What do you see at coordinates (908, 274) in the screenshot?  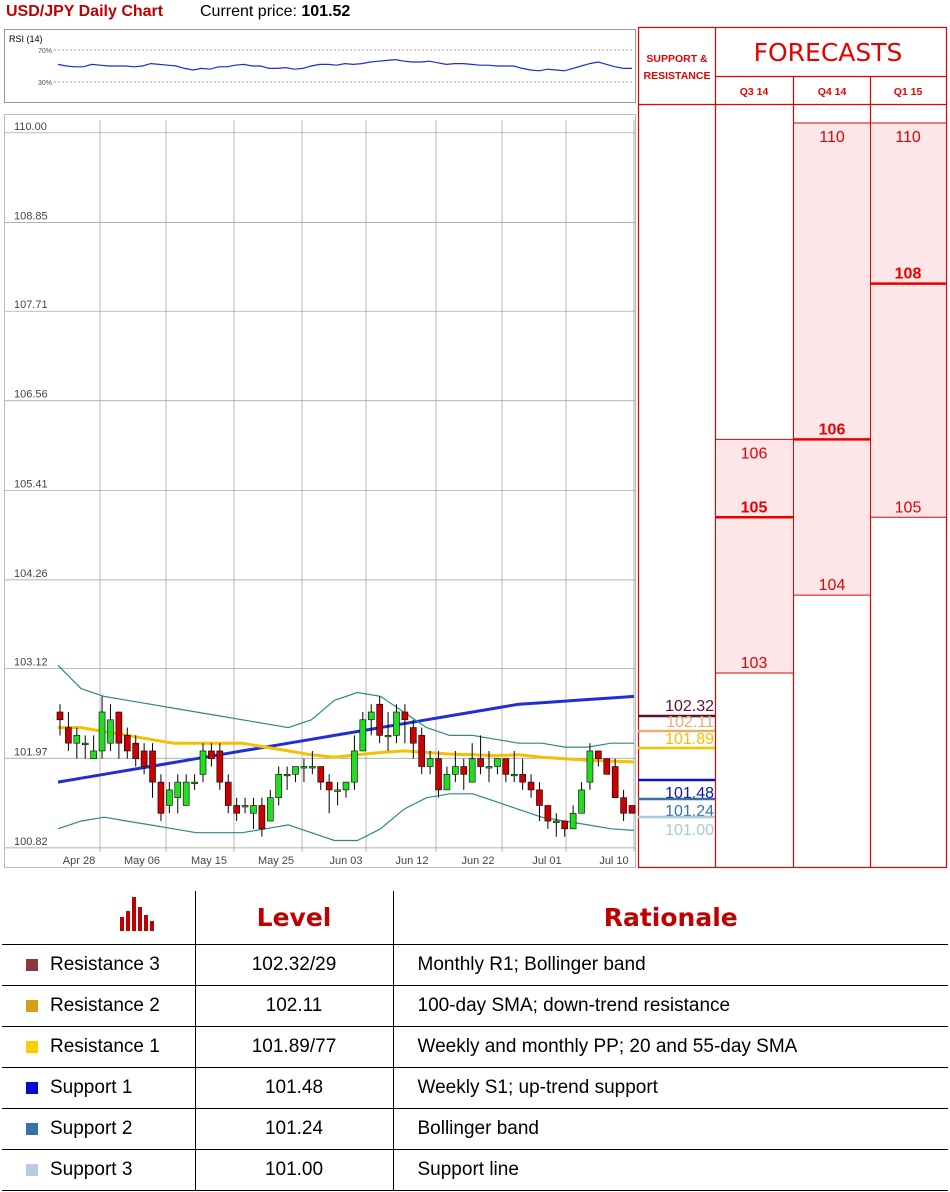 I see `forecast-mid-label: 108` at bounding box center [908, 274].